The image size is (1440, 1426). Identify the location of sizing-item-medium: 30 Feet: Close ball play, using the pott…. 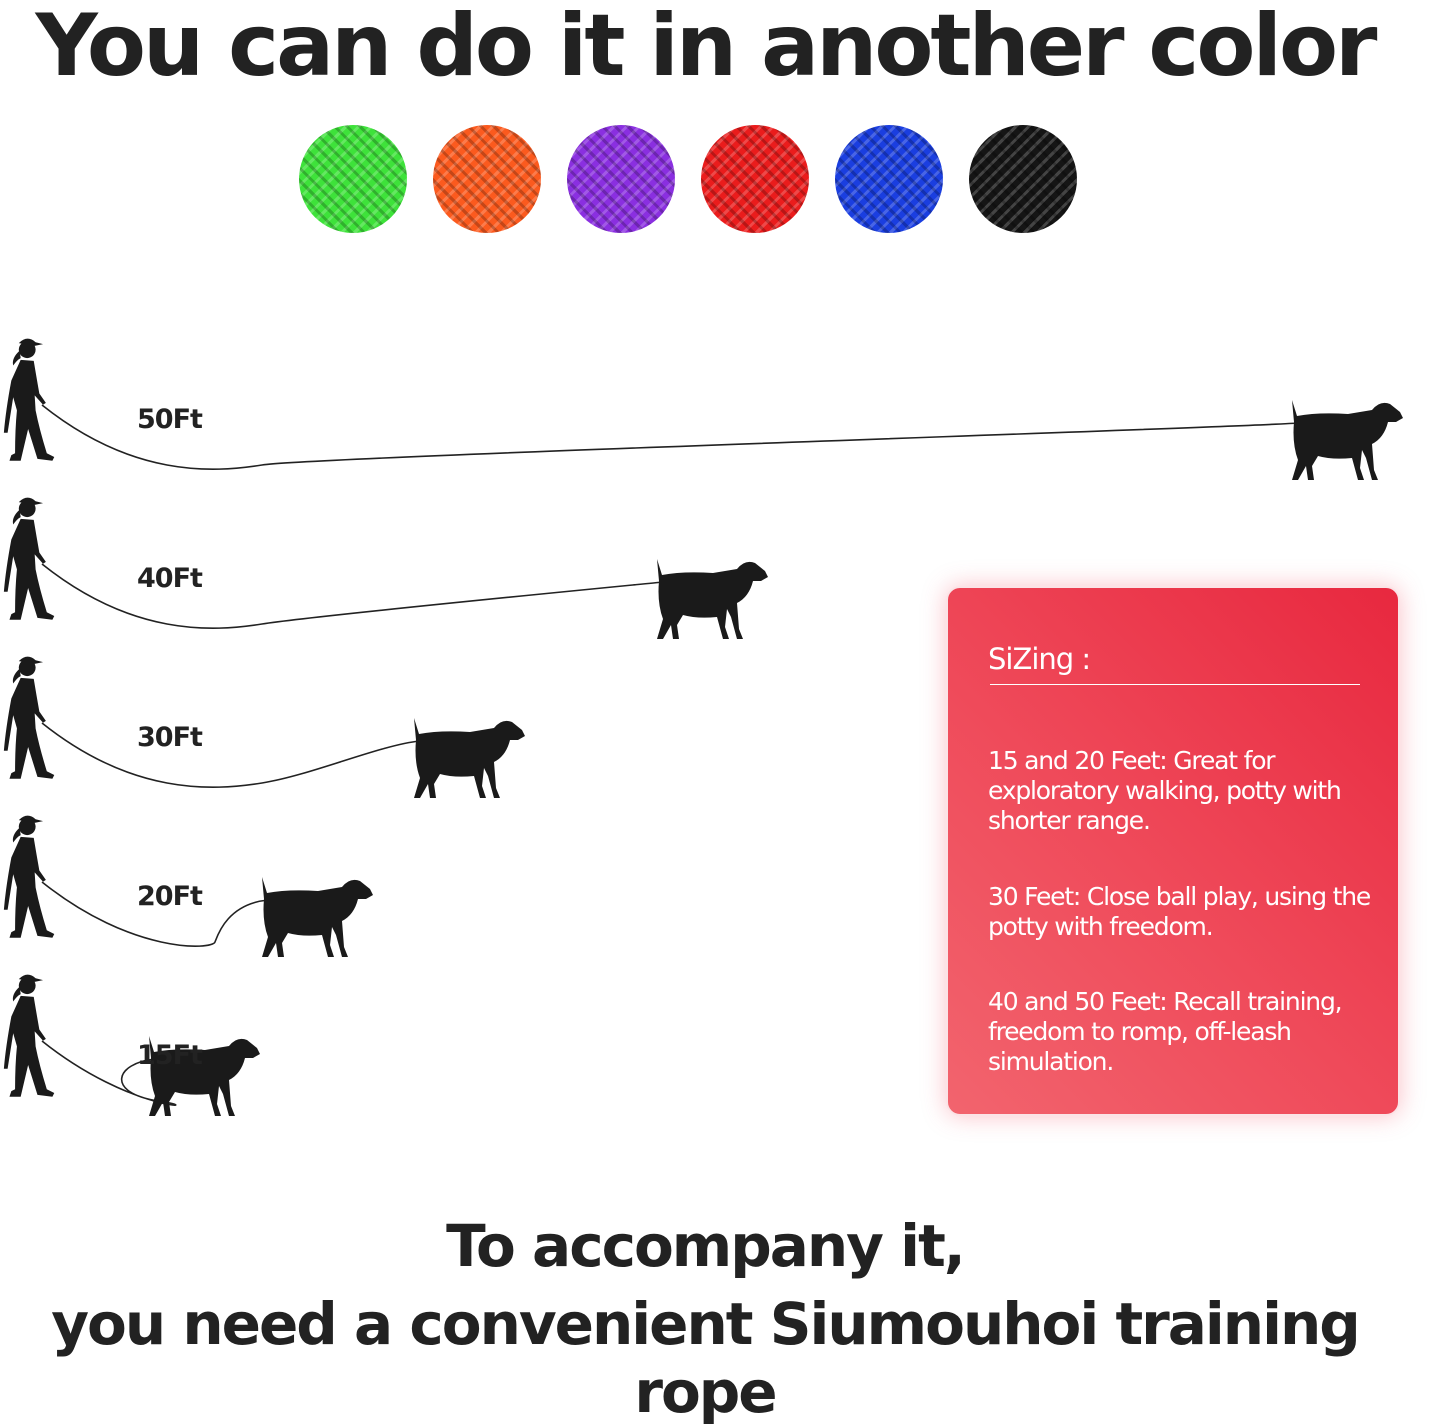
(1179, 911).